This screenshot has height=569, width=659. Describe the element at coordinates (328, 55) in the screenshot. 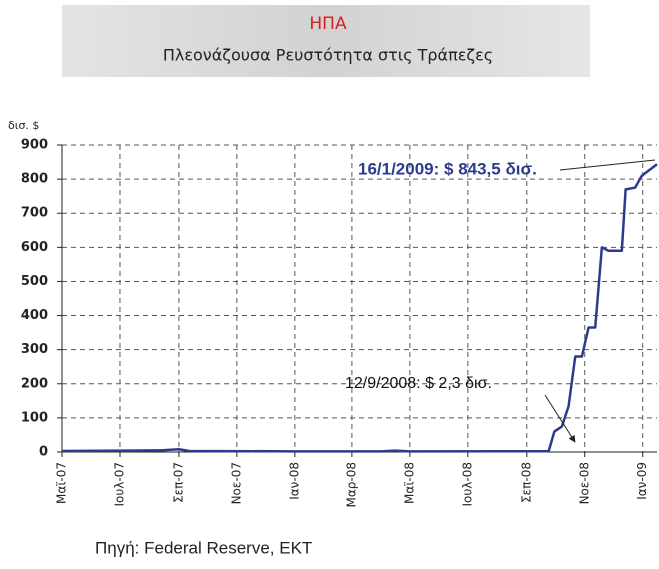

I see `chart-subtitle: Πλεονάζουσα Ρευστότητα στις Τράπεζες` at that location.